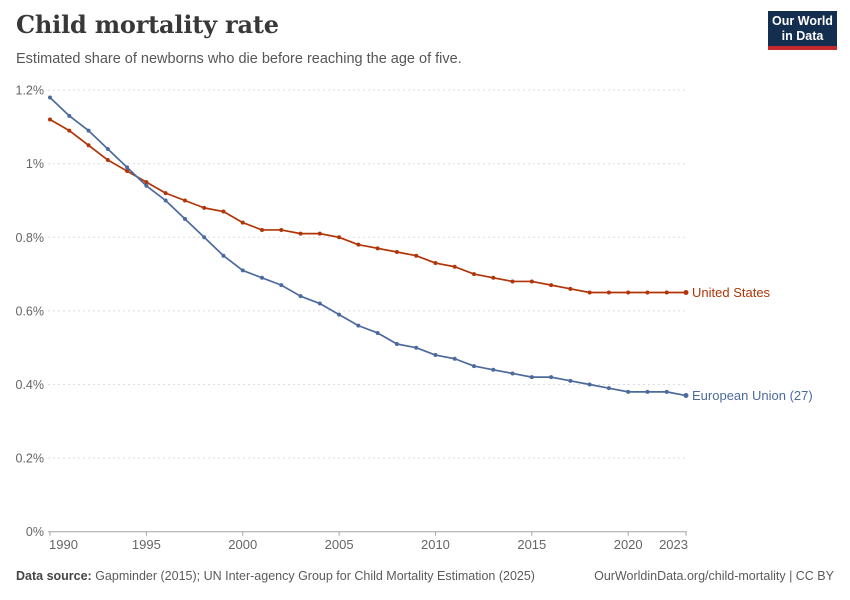 This screenshot has width=850, height=600. I want to click on y-tick-label: 1%, so click(35, 164).